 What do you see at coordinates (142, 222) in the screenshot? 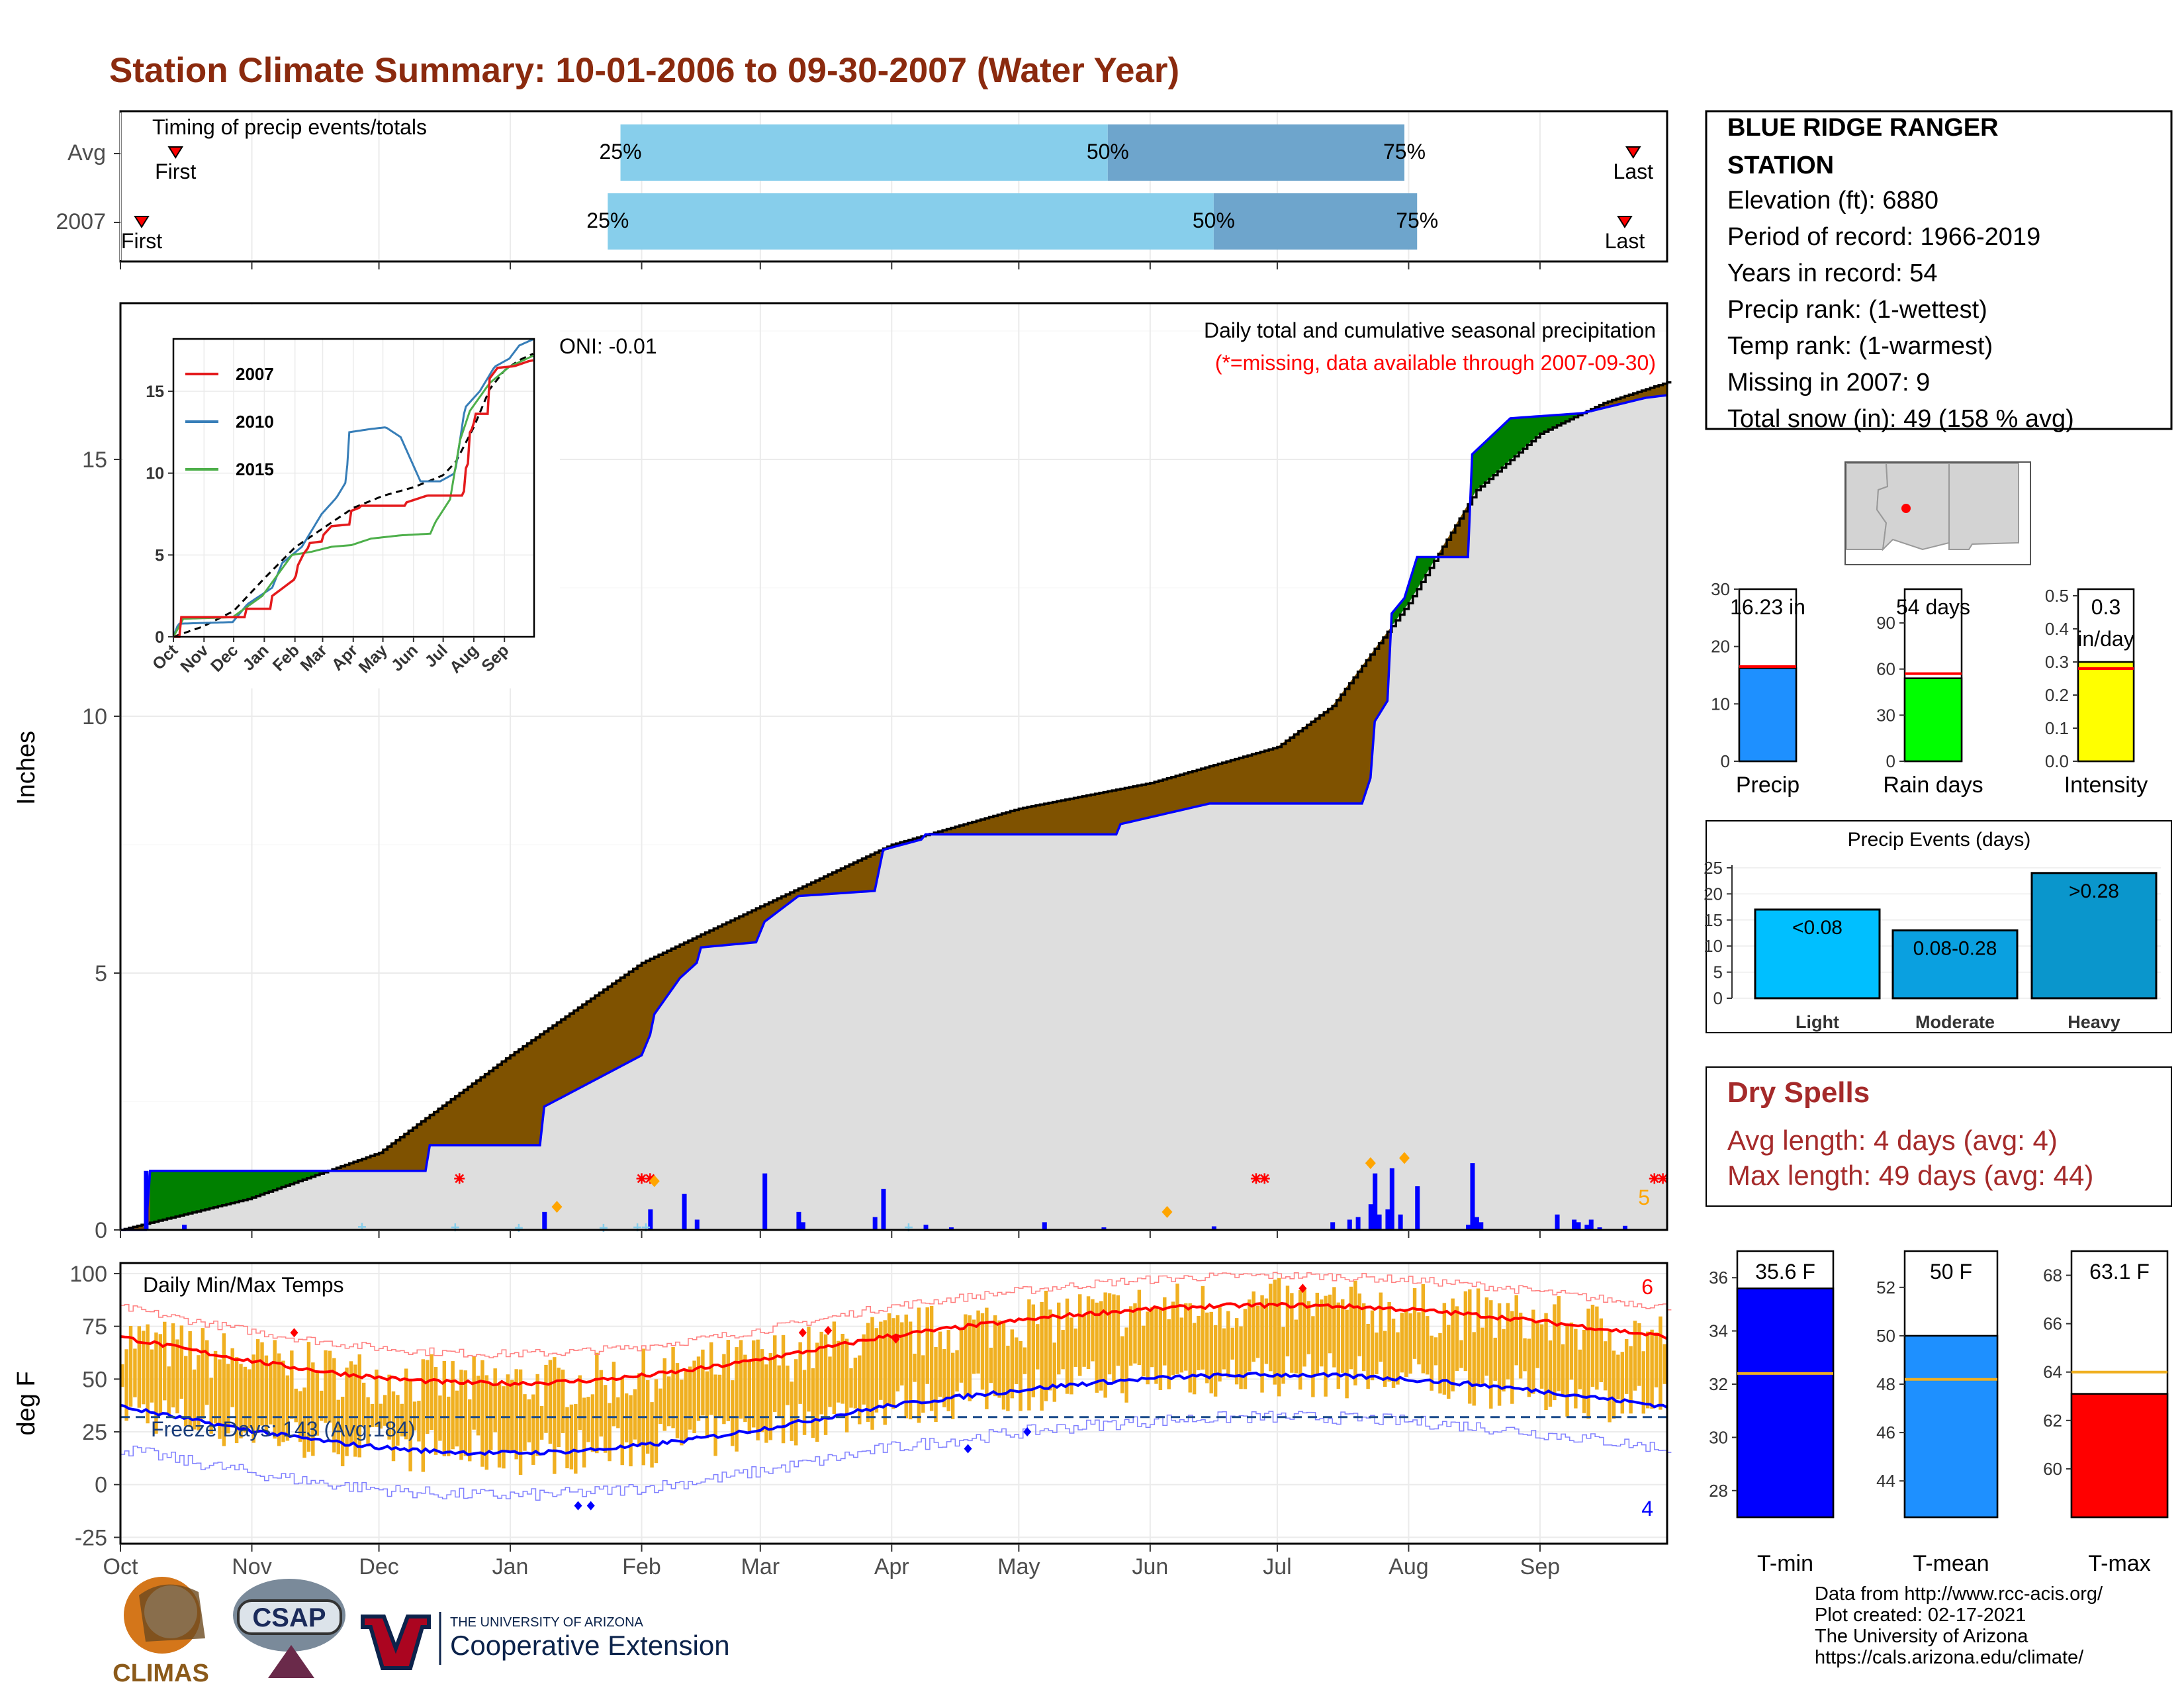
I see `first-event-marker` at bounding box center [142, 222].